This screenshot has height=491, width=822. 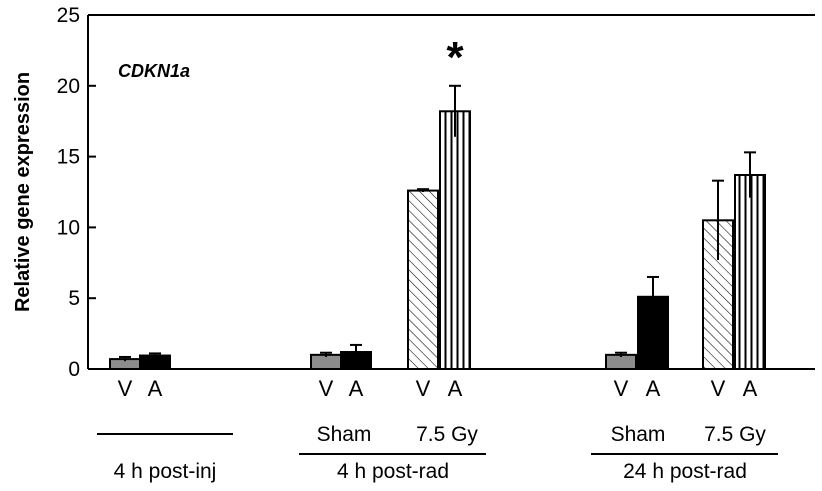 I want to click on group-label: 4 h post-rad, so click(x=393, y=471).